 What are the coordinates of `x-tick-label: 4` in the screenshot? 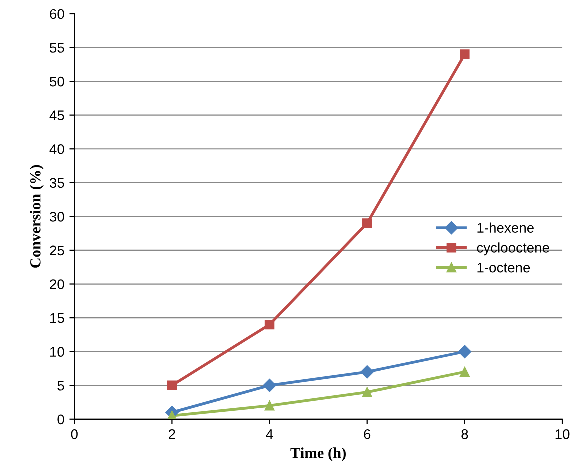 It's located at (270, 435).